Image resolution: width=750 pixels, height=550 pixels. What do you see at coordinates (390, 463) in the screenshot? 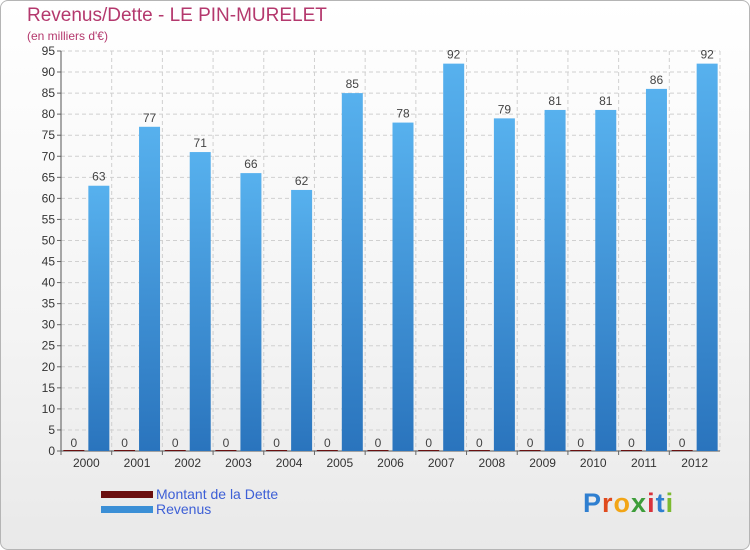
I see `x-tick-label: 2006` at bounding box center [390, 463].